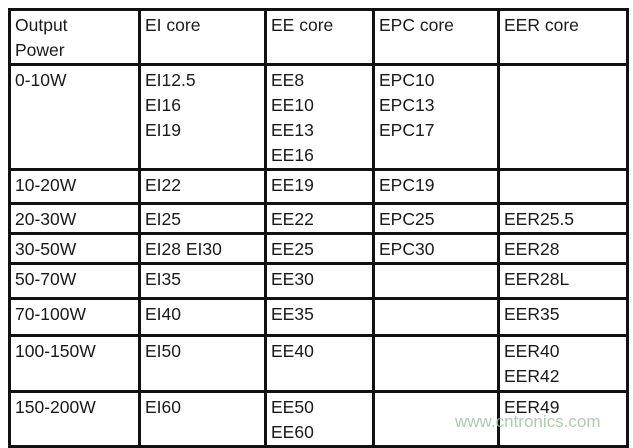 The width and height of the screenshot is (633, 448). What do you see at coordinates (563, 37) in the screenshot?
I see `header-cell-eer-core: EER core` at bounding box center [563, 37].